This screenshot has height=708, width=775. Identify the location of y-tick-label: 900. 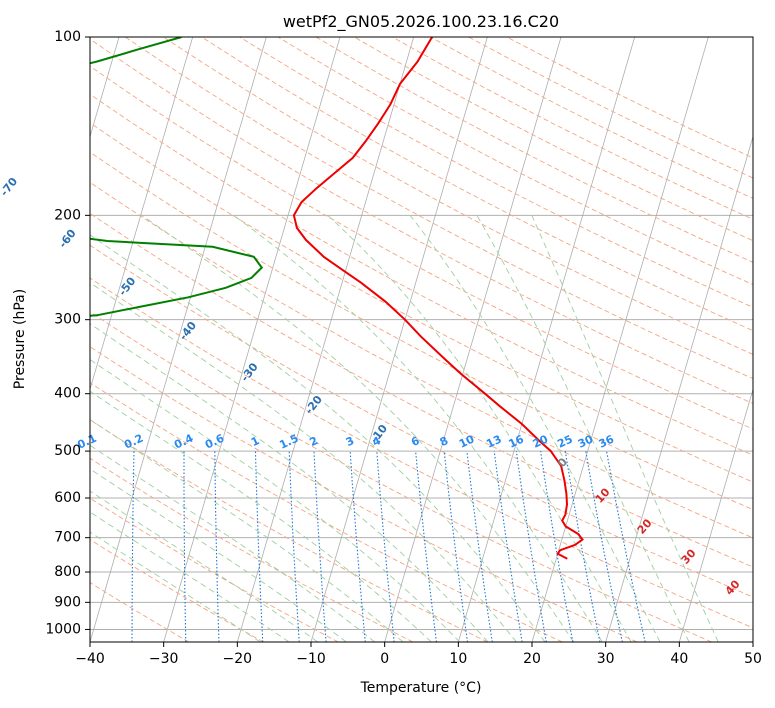
(67, 602).